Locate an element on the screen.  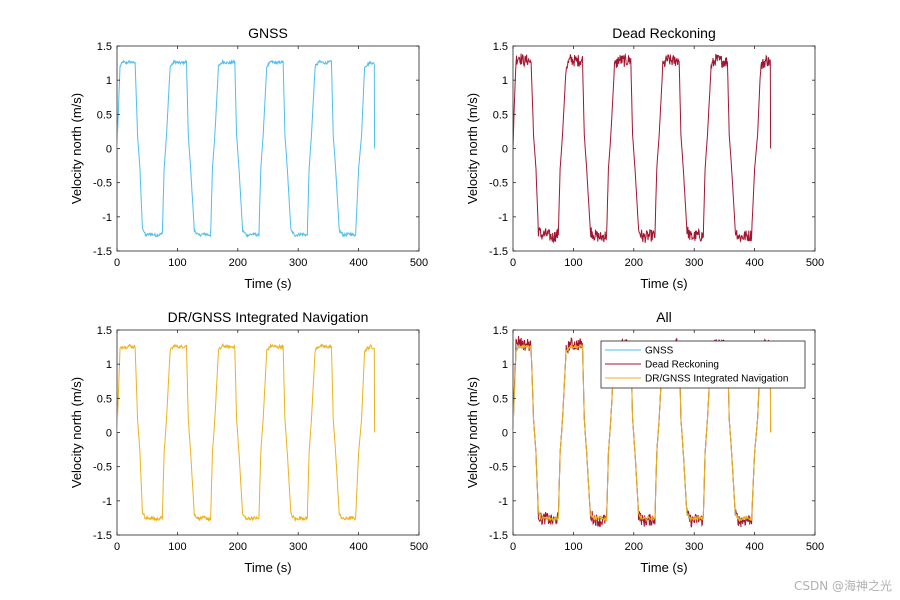
chart-3-ytick-label: 0.5 is located at coordinates (104, 399).